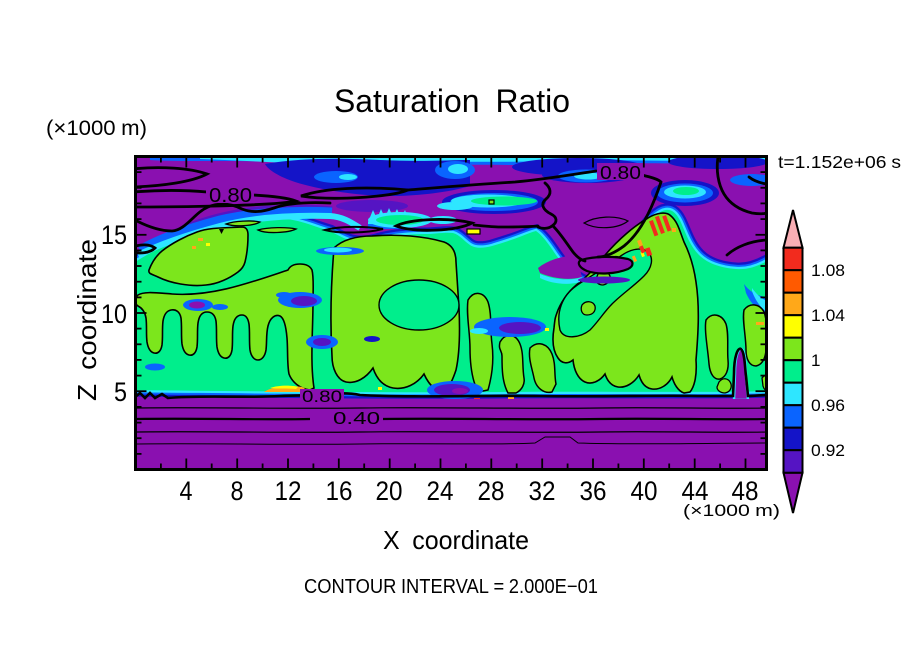  I want to click on svg-text: CONTOUR INTERVAL = 2.000E−01, so click(451, 587).